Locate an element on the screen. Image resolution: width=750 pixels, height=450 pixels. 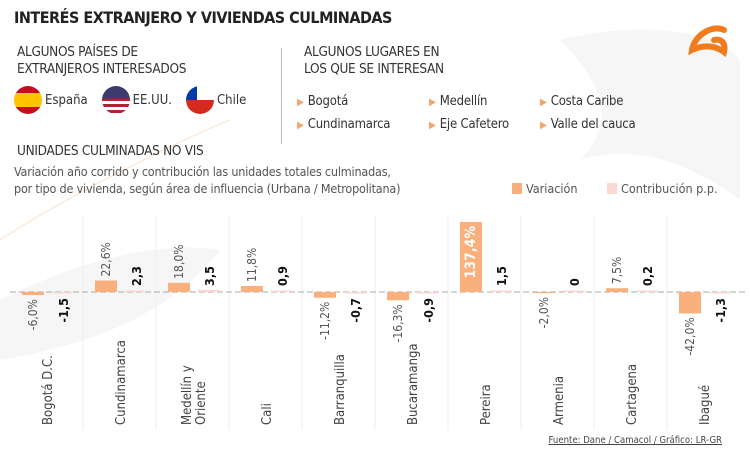
place-item: ▶ Costa Caribe is located at coordinates (581, 101).